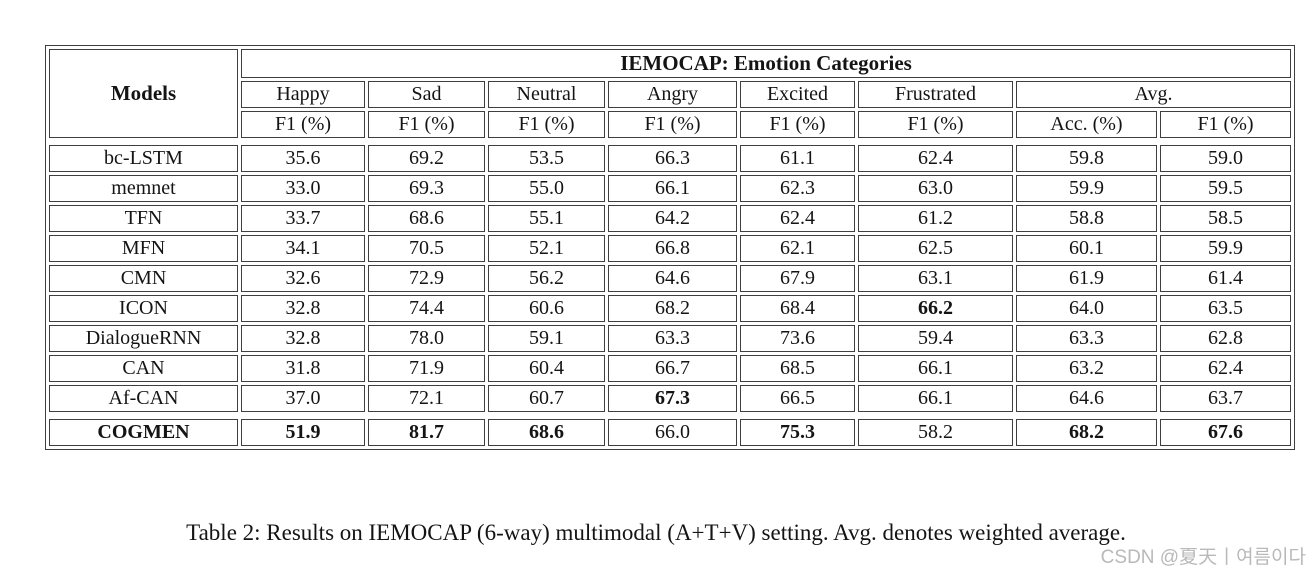 The image size is (1312, 575). What do you see at coordinates (797, 338) in the screenshot?
I see `value-cell: 73.6` at bounding box center [797, 338].